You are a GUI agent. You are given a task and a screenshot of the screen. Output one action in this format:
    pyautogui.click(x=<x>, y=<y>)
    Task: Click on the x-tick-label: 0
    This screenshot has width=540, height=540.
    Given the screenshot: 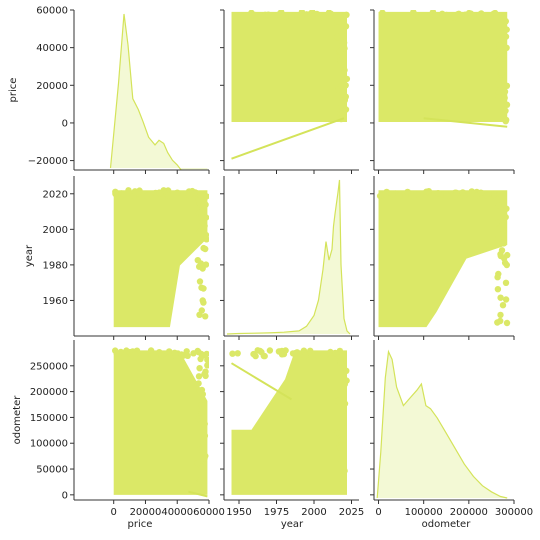 What is the action you would take?
    pyautogui.click(x=378, y=512)
    